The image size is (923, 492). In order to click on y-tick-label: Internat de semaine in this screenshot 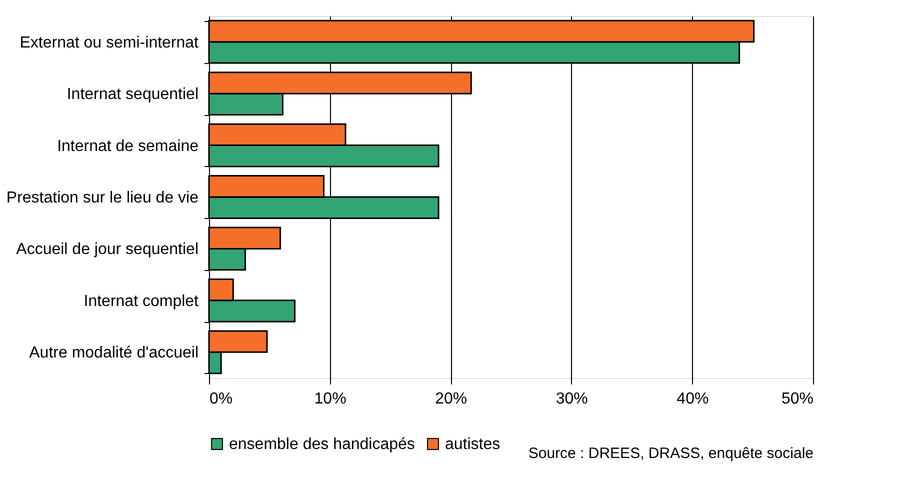, I will do `click(128, 146)`.